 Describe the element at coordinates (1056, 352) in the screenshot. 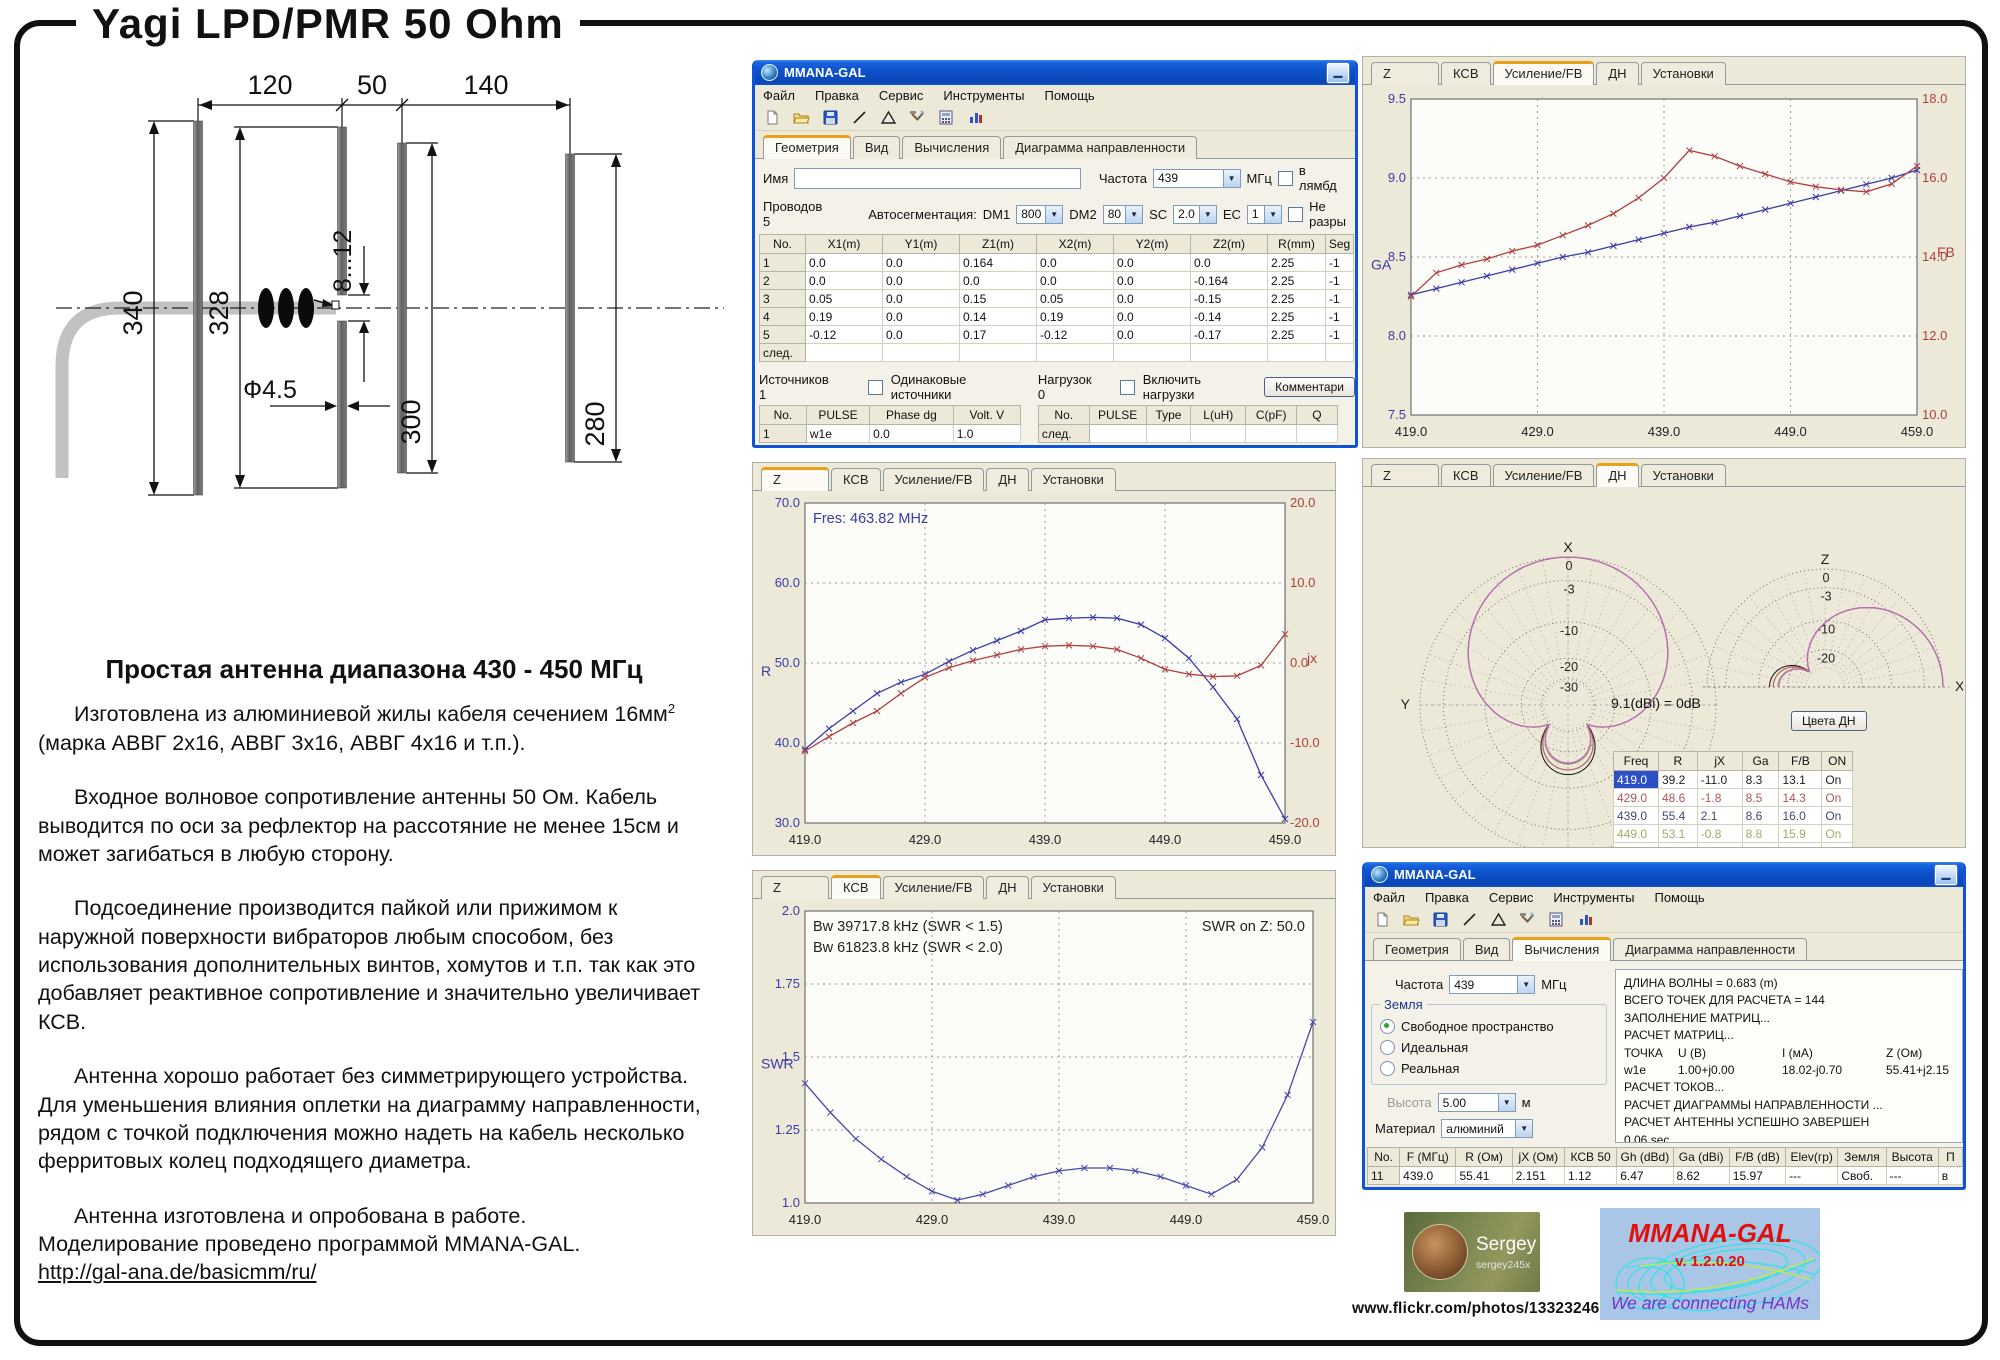

I see `wire-row: след.` at that location.